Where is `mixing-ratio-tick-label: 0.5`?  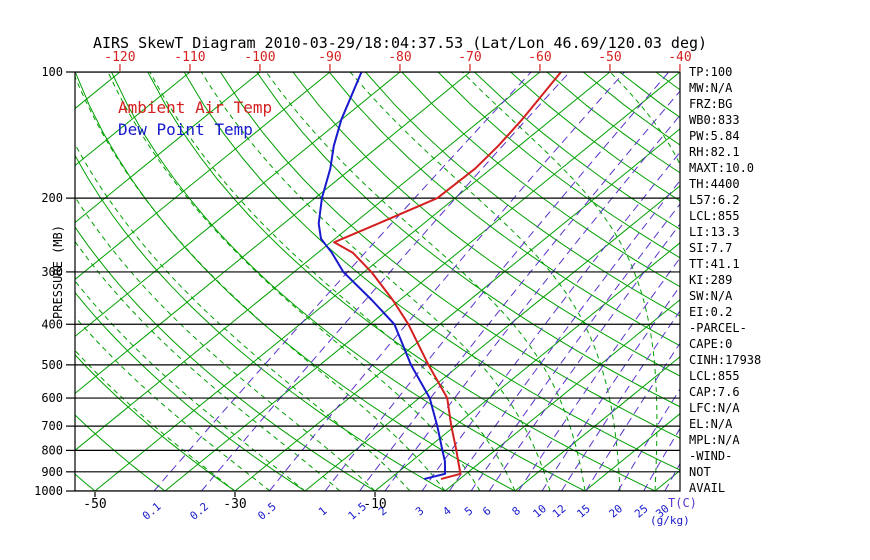 mixing-ratio-tick-label: 0.5 is located at coordinates (267, 511).